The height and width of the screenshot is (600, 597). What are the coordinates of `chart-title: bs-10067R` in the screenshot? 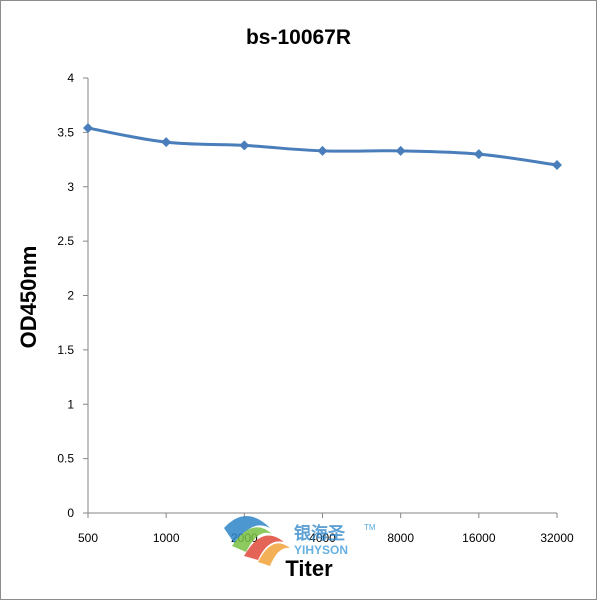 It's located at (298, 37).